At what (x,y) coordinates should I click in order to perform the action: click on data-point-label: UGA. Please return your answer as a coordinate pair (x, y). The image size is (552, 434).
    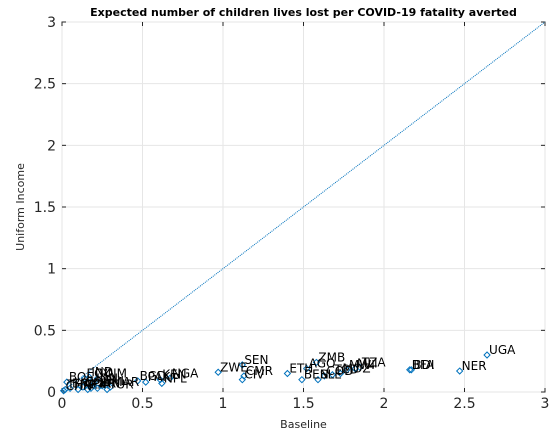
    Looking at the image, I should click on (502, 350).